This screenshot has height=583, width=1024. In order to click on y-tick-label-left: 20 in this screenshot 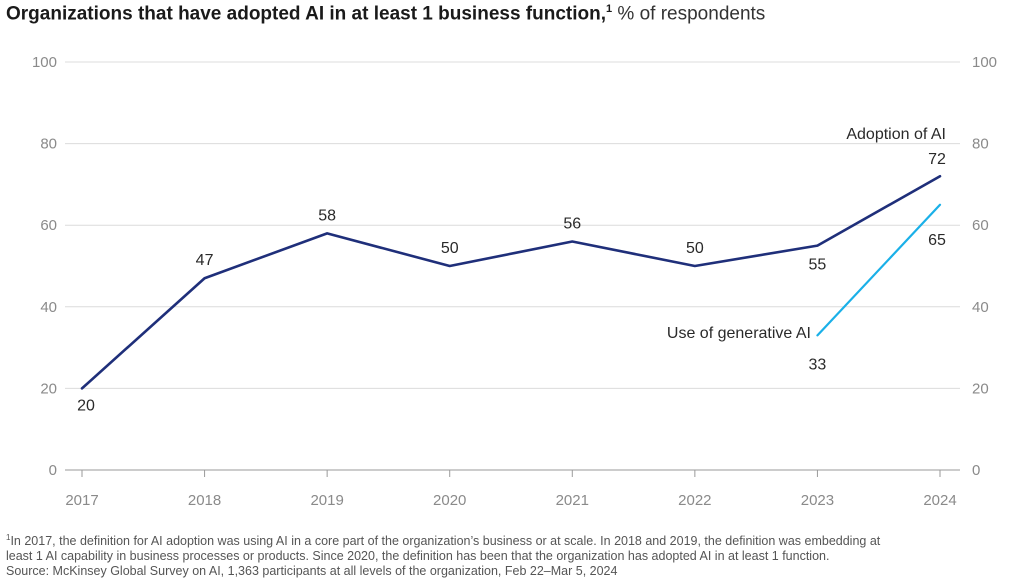, I will do `click(48, 388)`.